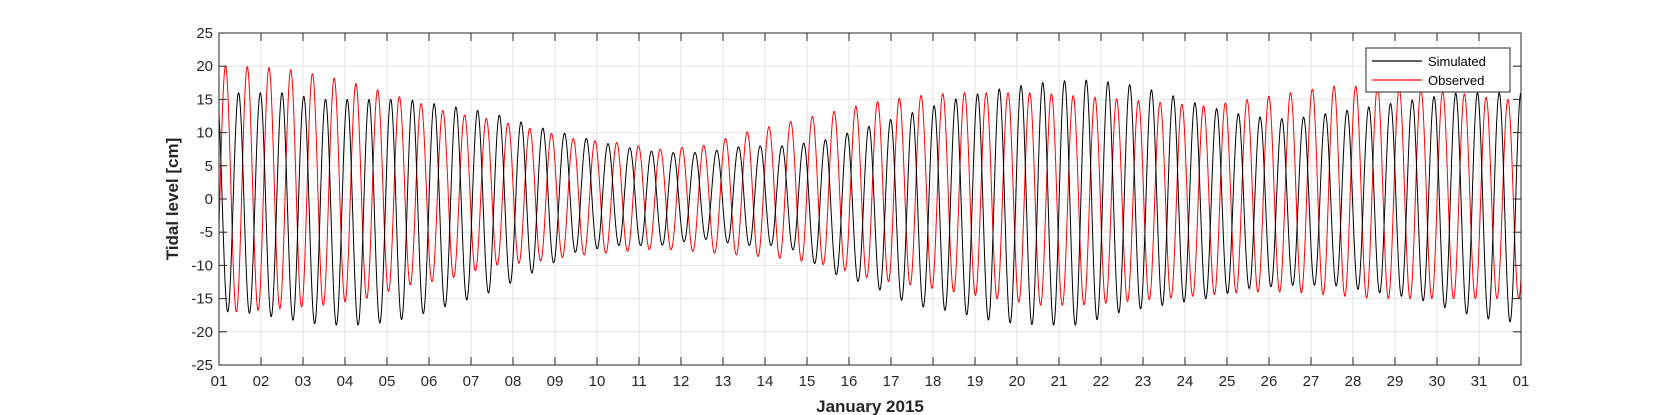  I want to click on legend-label-observed: Observed, so click(1456, 80).